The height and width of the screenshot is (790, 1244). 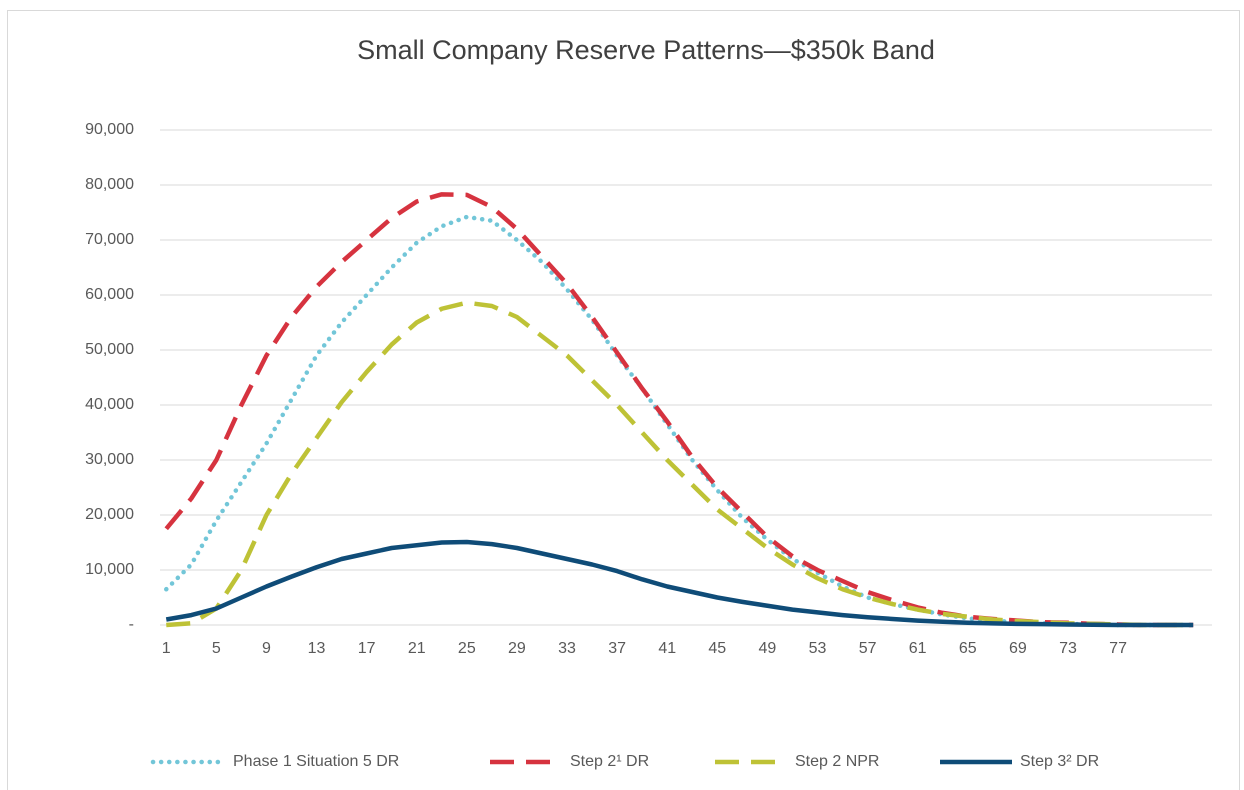 What do you see at coordinates (1118, 648) in the screenshot?
I see `x-tick-label: 77` at bounding box center [1118, 648].